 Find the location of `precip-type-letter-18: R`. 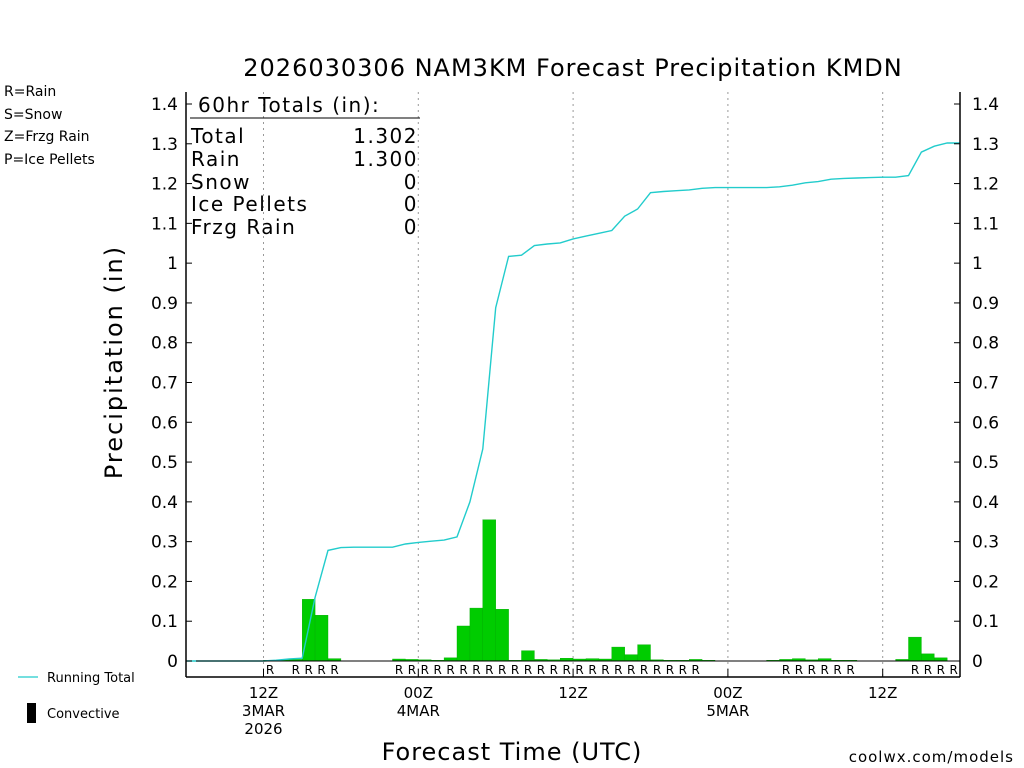

precip-type-letter-18: R is located at coordinates (567, 670).